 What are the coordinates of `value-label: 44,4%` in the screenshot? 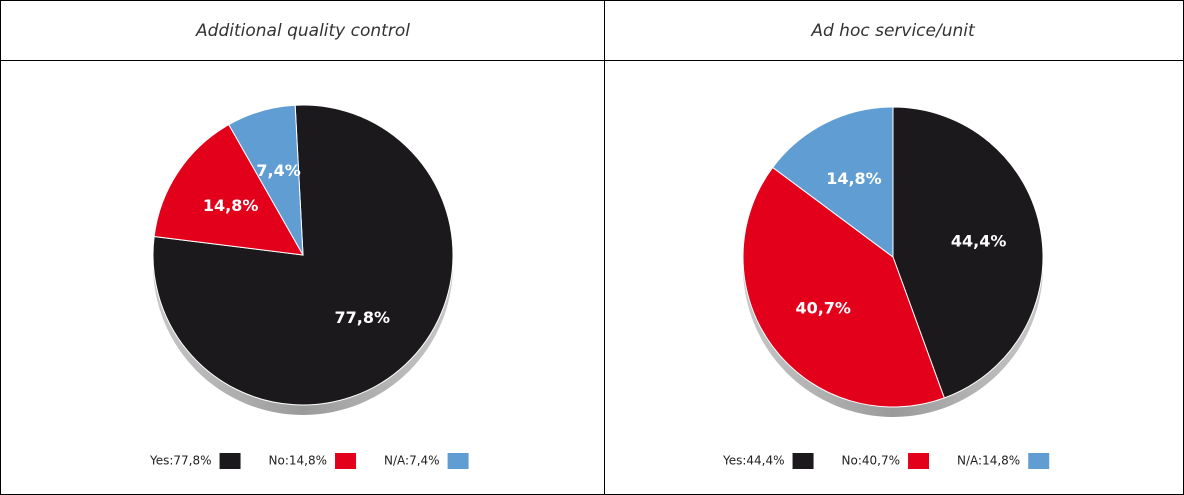 It's located at (979, 240).